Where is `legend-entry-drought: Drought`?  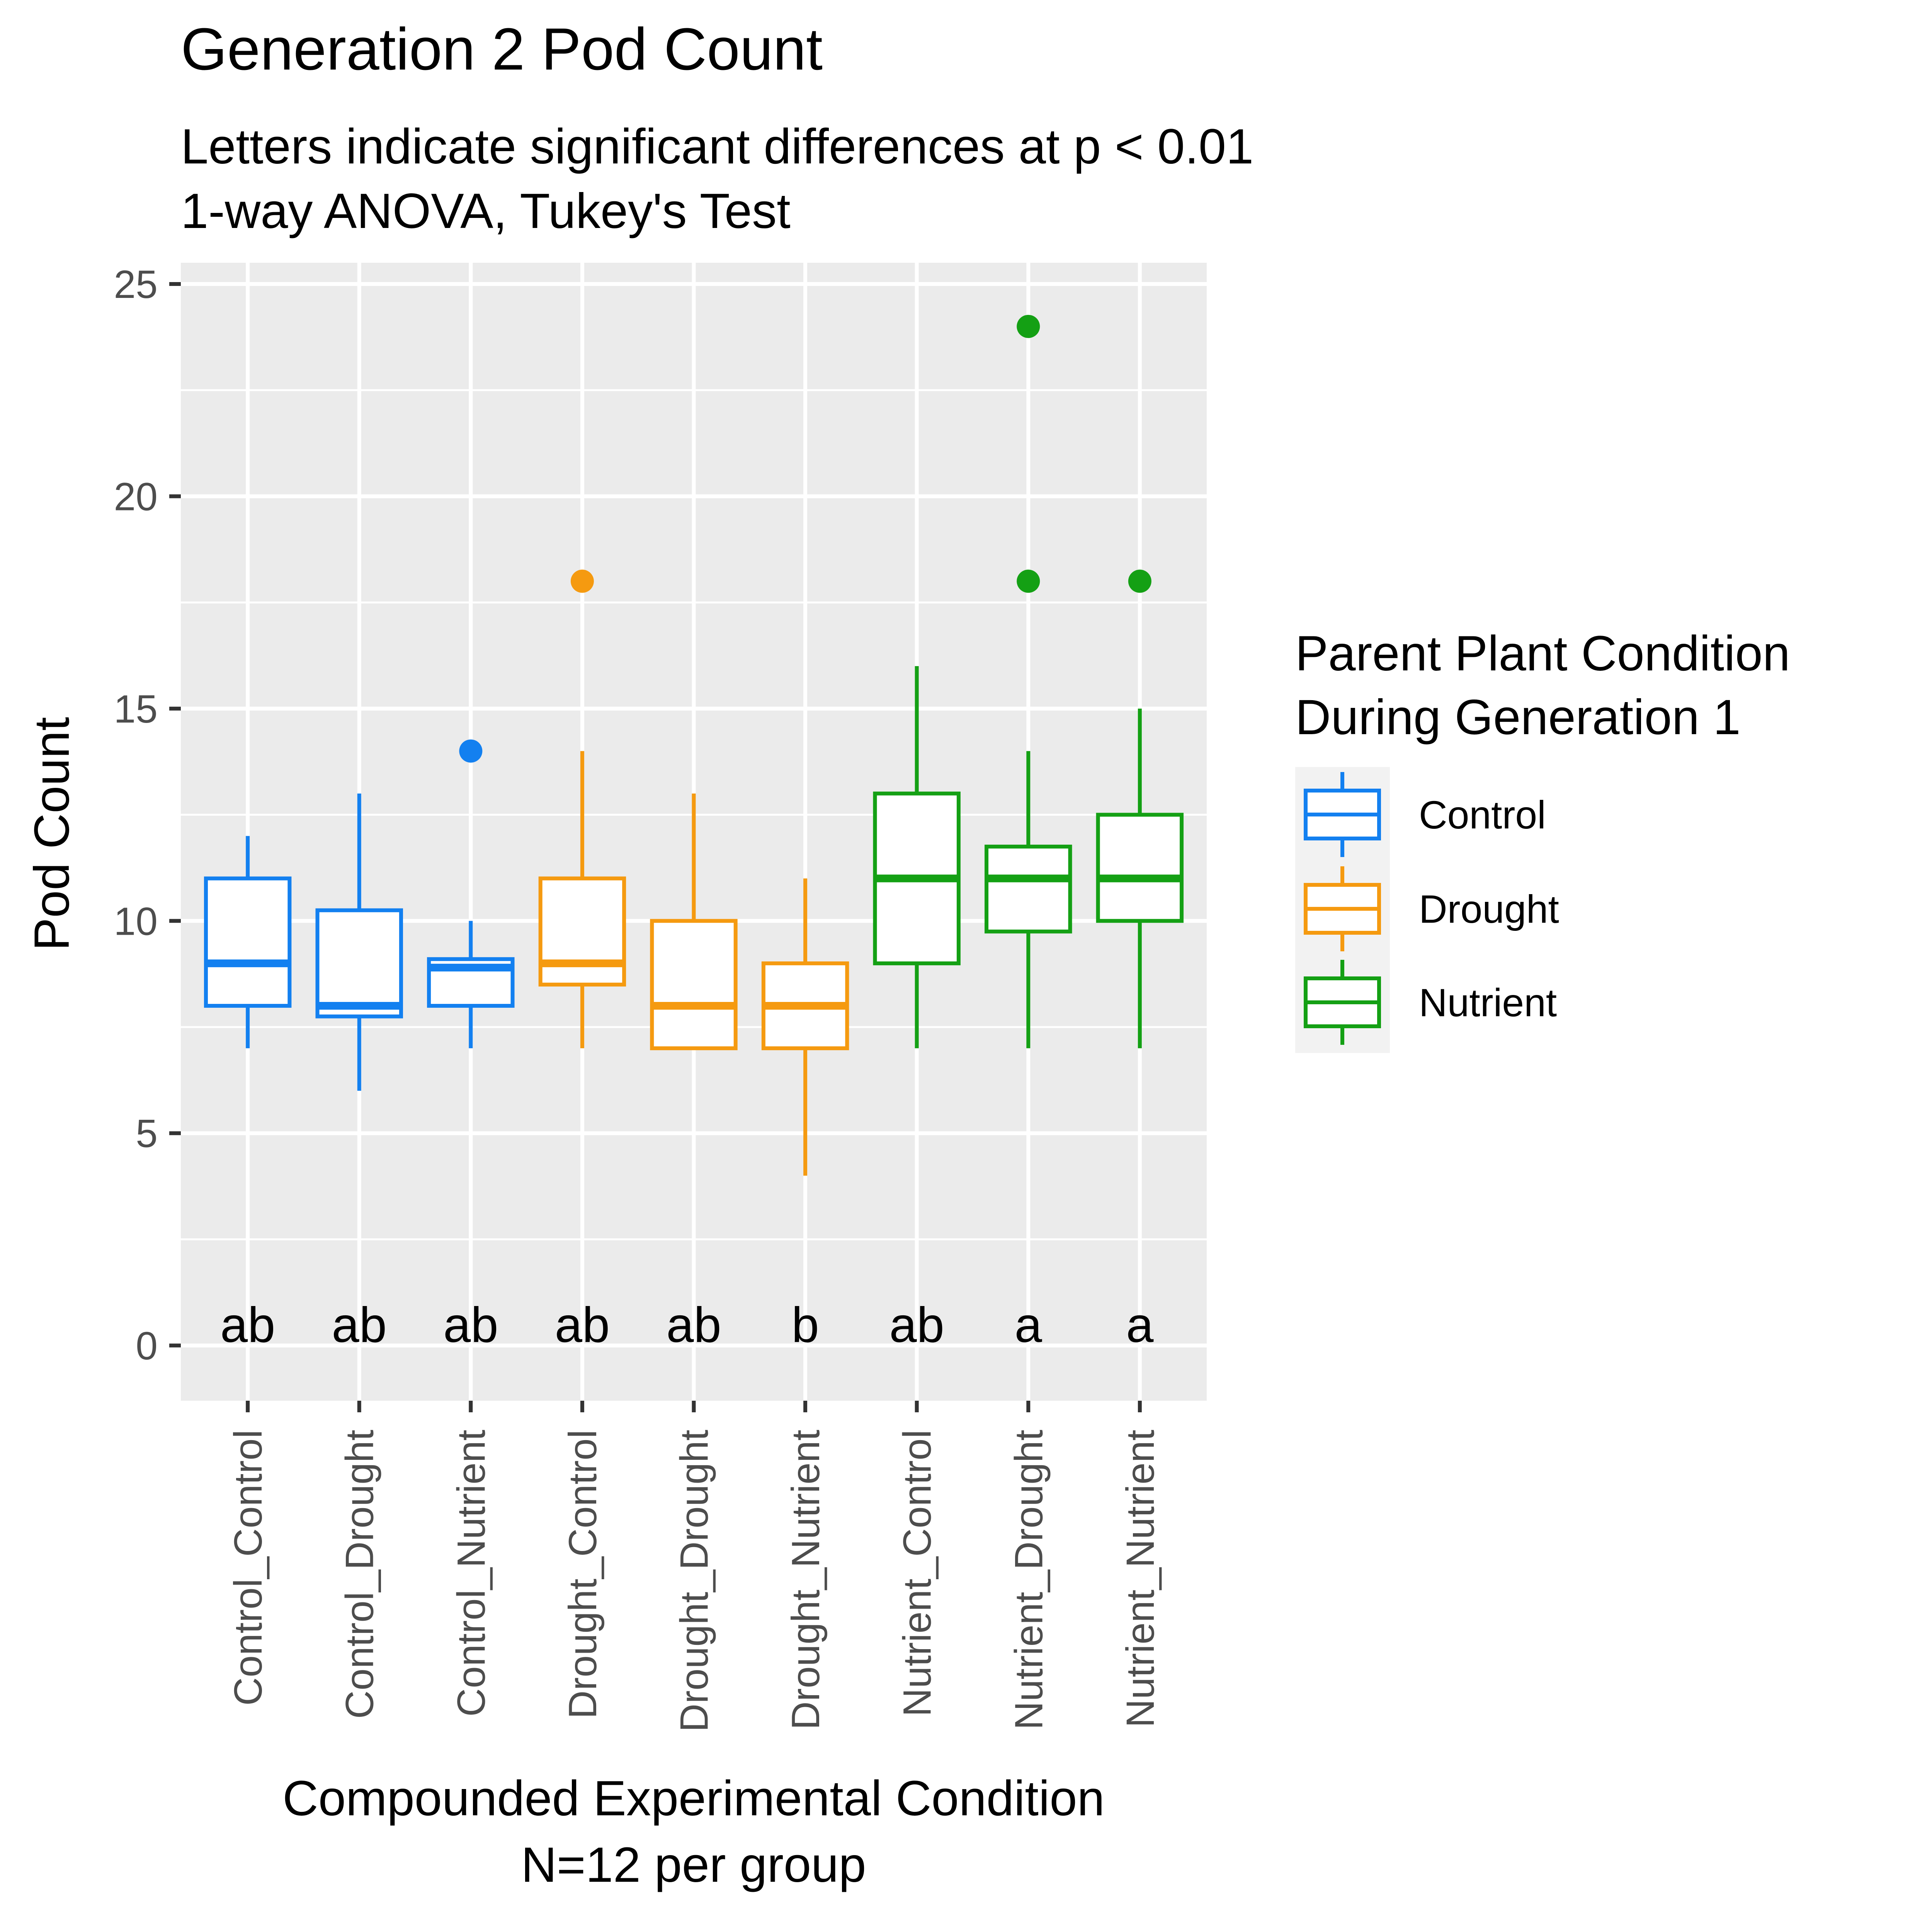
legend-entry-drought: Drought is located at coordinates (1432, 908).